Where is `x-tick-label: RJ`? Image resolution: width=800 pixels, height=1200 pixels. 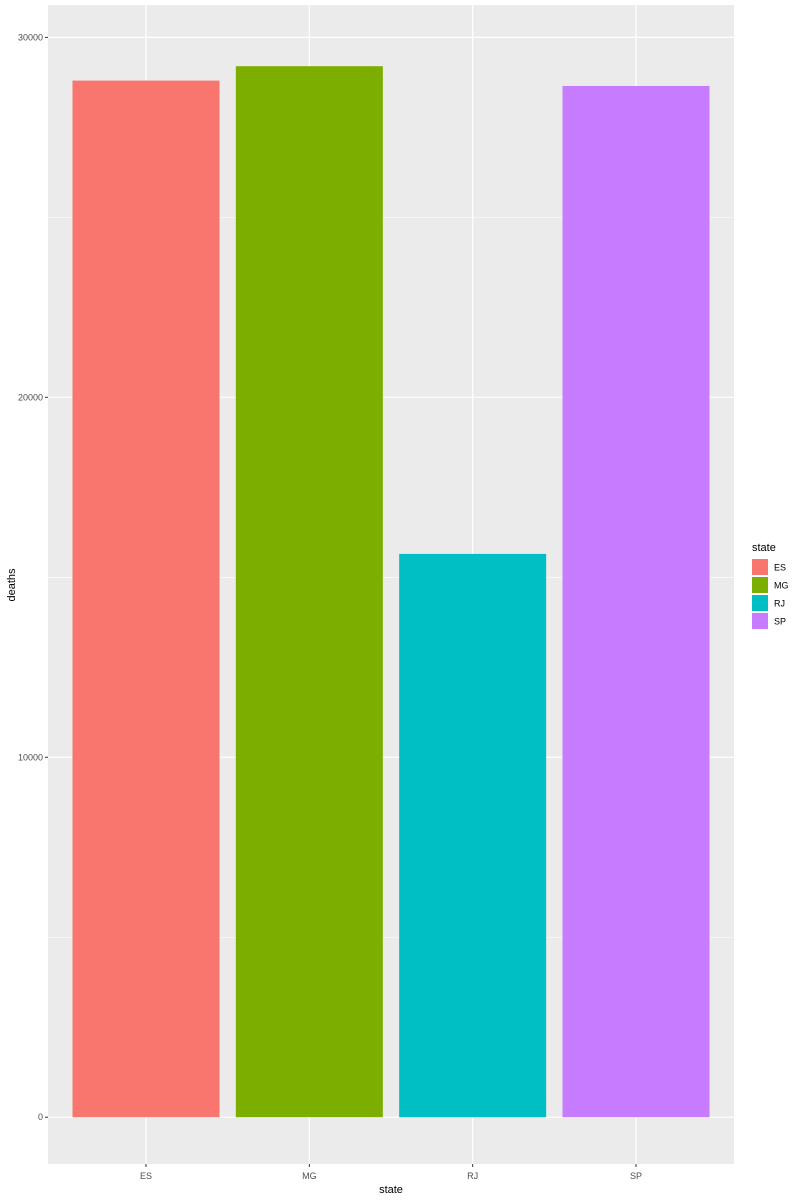 x-tick-label: RJ is located at coordinates (472, 1176).